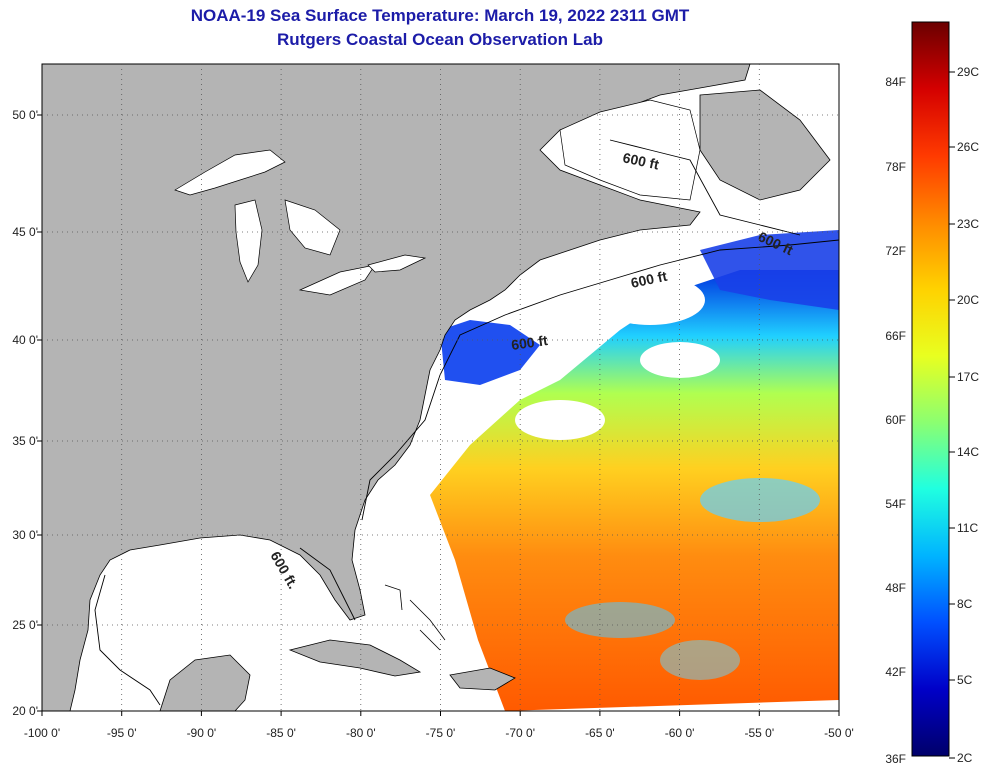 The height and width of the screenshot is (770, 984). I want to click on colorbar-c-label: 23C, so click(968, 224).